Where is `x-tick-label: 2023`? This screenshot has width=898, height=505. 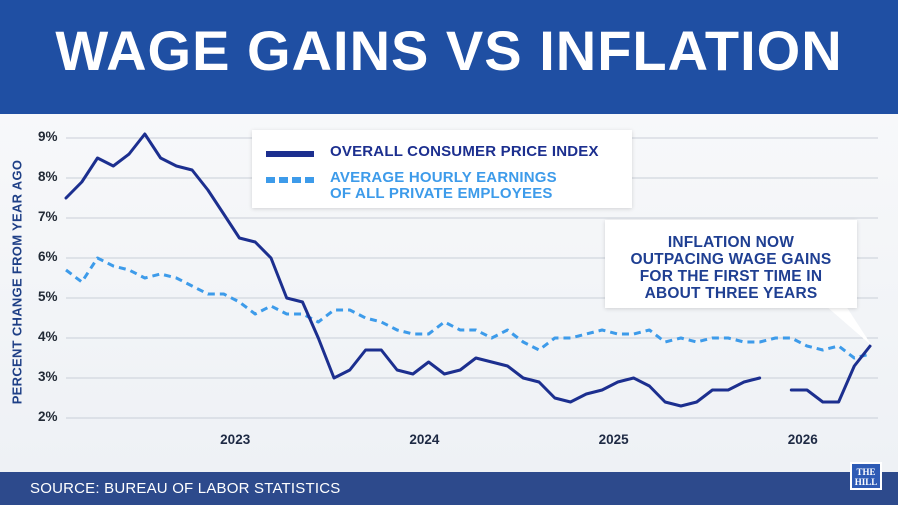
x-tick-label: 2023 is located at coordinates (235, 439).